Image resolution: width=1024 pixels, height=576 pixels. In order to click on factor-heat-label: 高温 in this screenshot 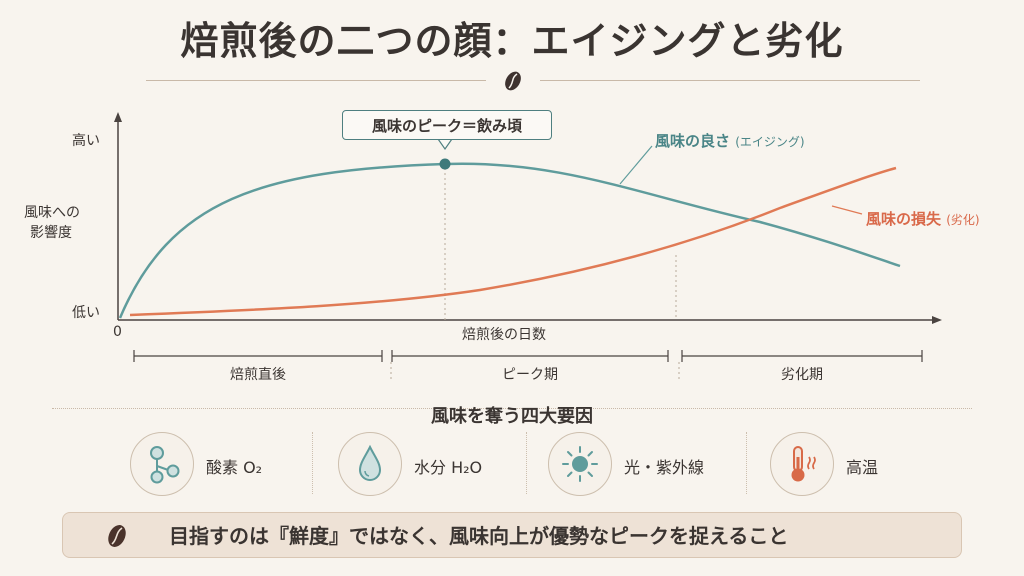, I will do `click(862, 467)`.